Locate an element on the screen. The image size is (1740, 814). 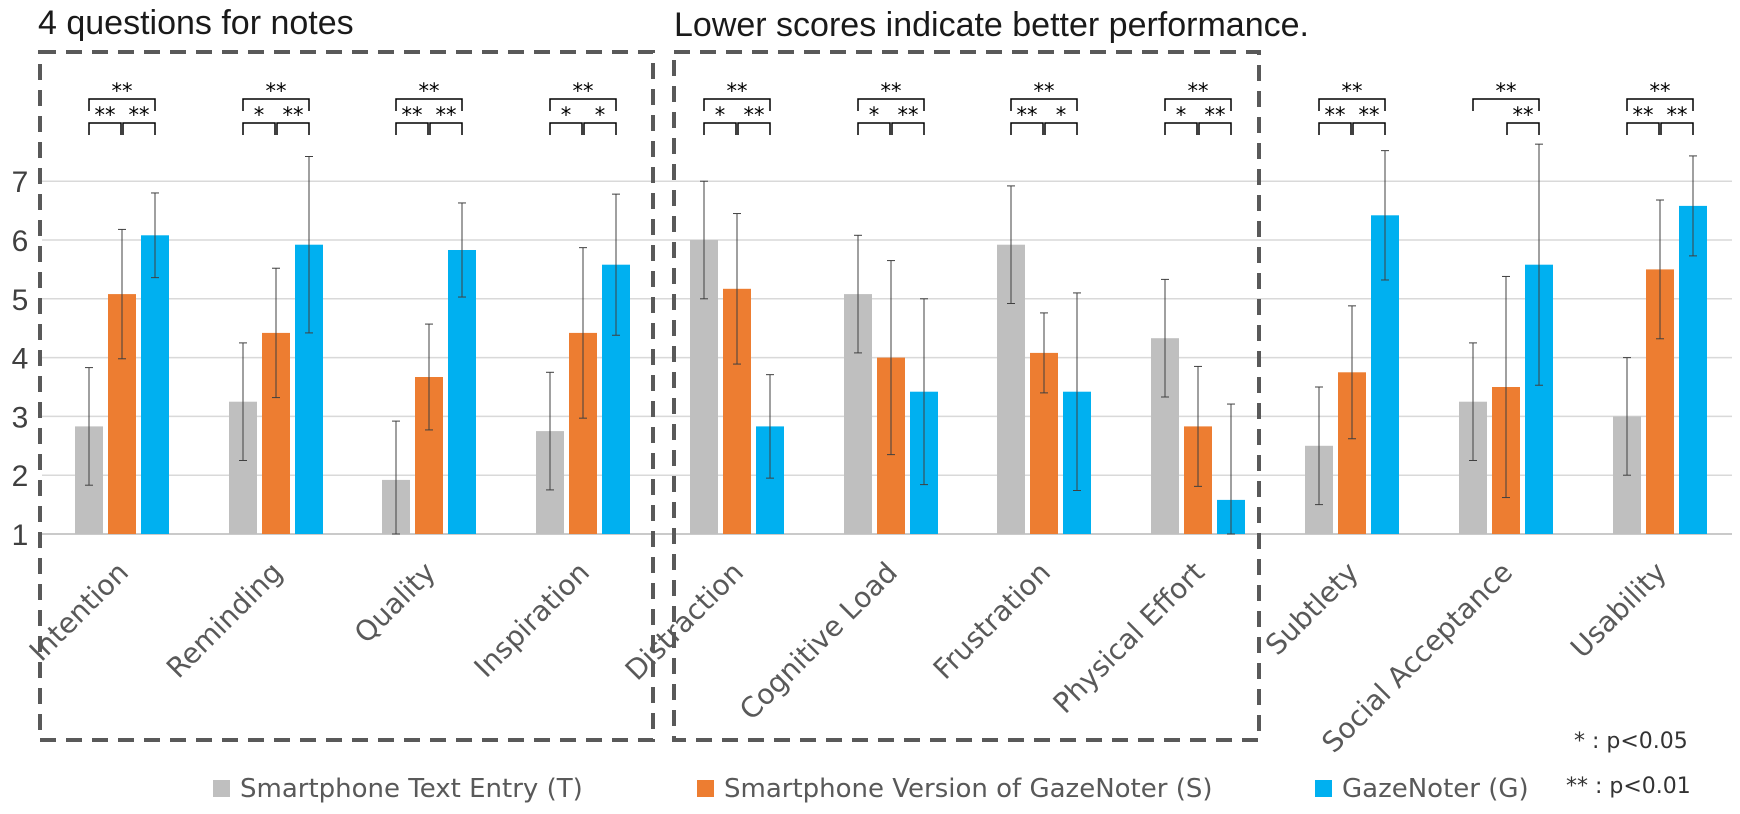
legend-label-S: Smartphone Version of GazeNoter (S) is located at coordinates (968, 789).